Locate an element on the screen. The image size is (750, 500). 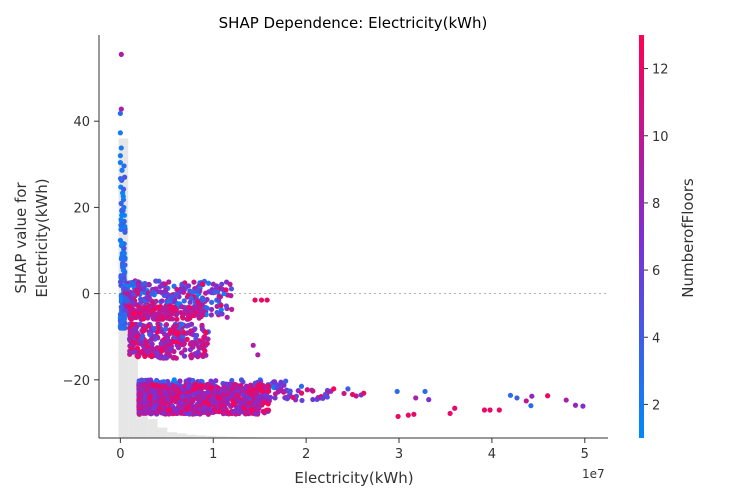
y-tick-label: 40 is located at coordinates (81, 122).